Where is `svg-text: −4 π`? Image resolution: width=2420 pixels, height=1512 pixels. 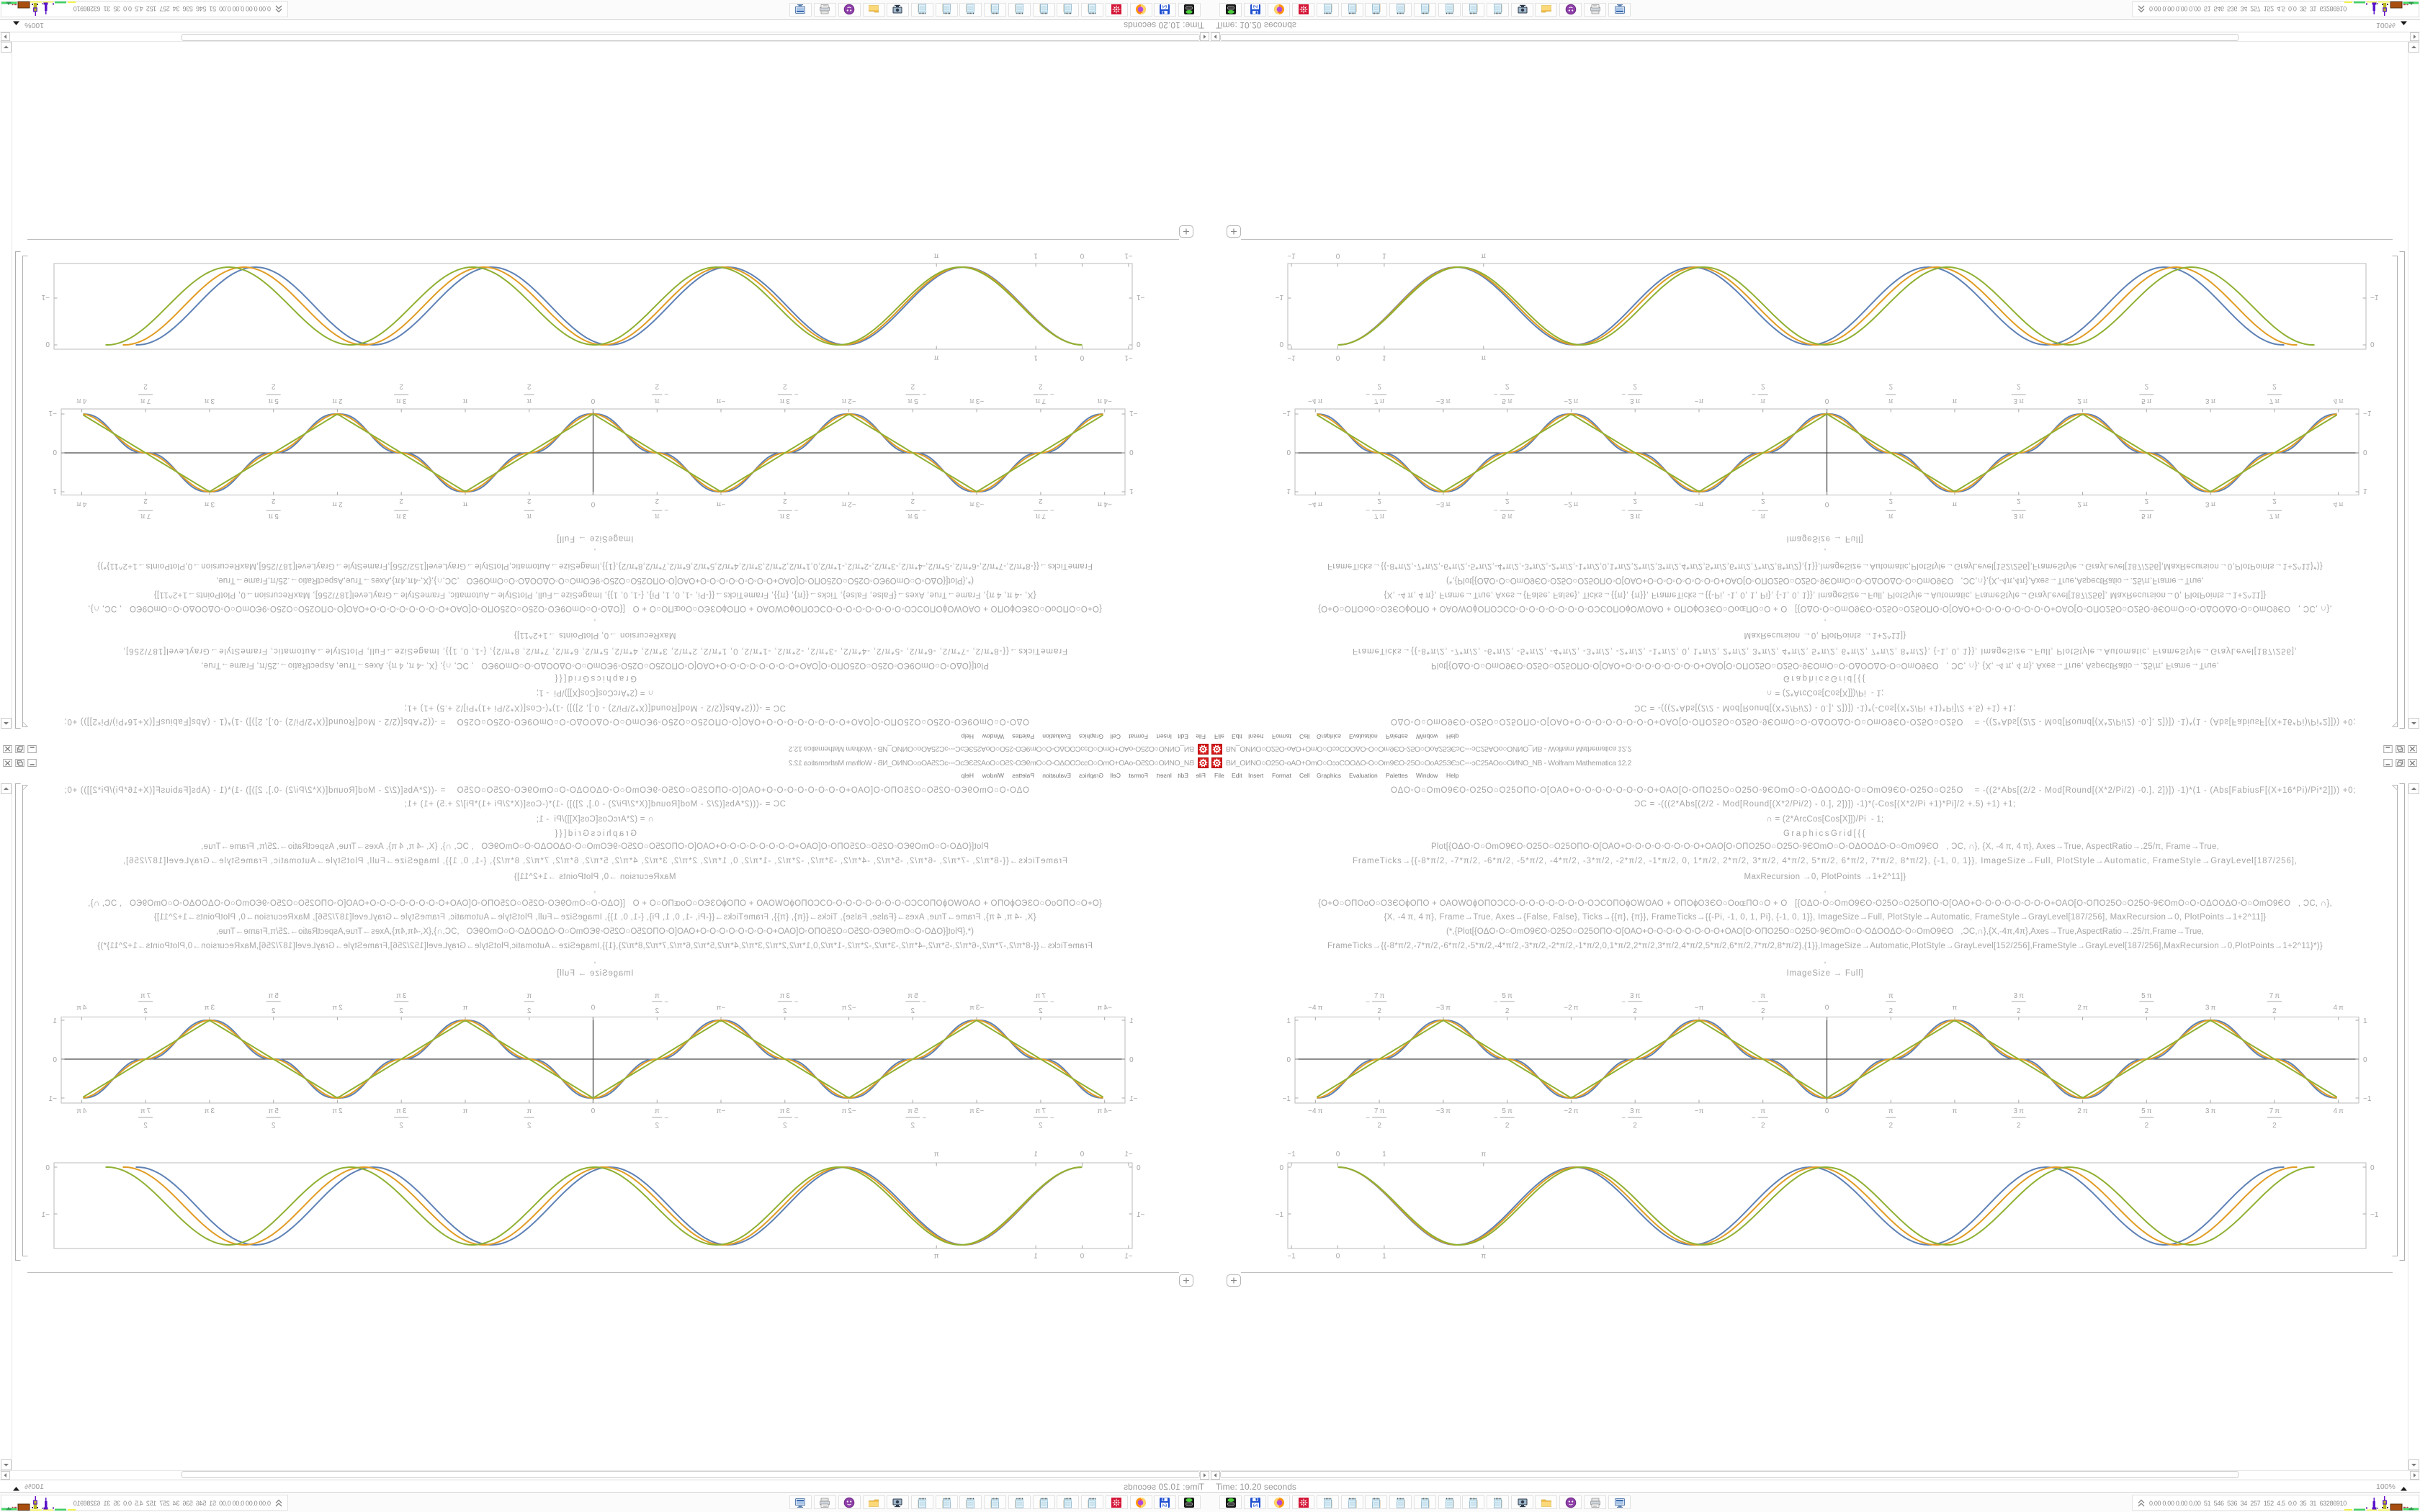
svg-text: −4 π is located at coordinates (1104, 504).